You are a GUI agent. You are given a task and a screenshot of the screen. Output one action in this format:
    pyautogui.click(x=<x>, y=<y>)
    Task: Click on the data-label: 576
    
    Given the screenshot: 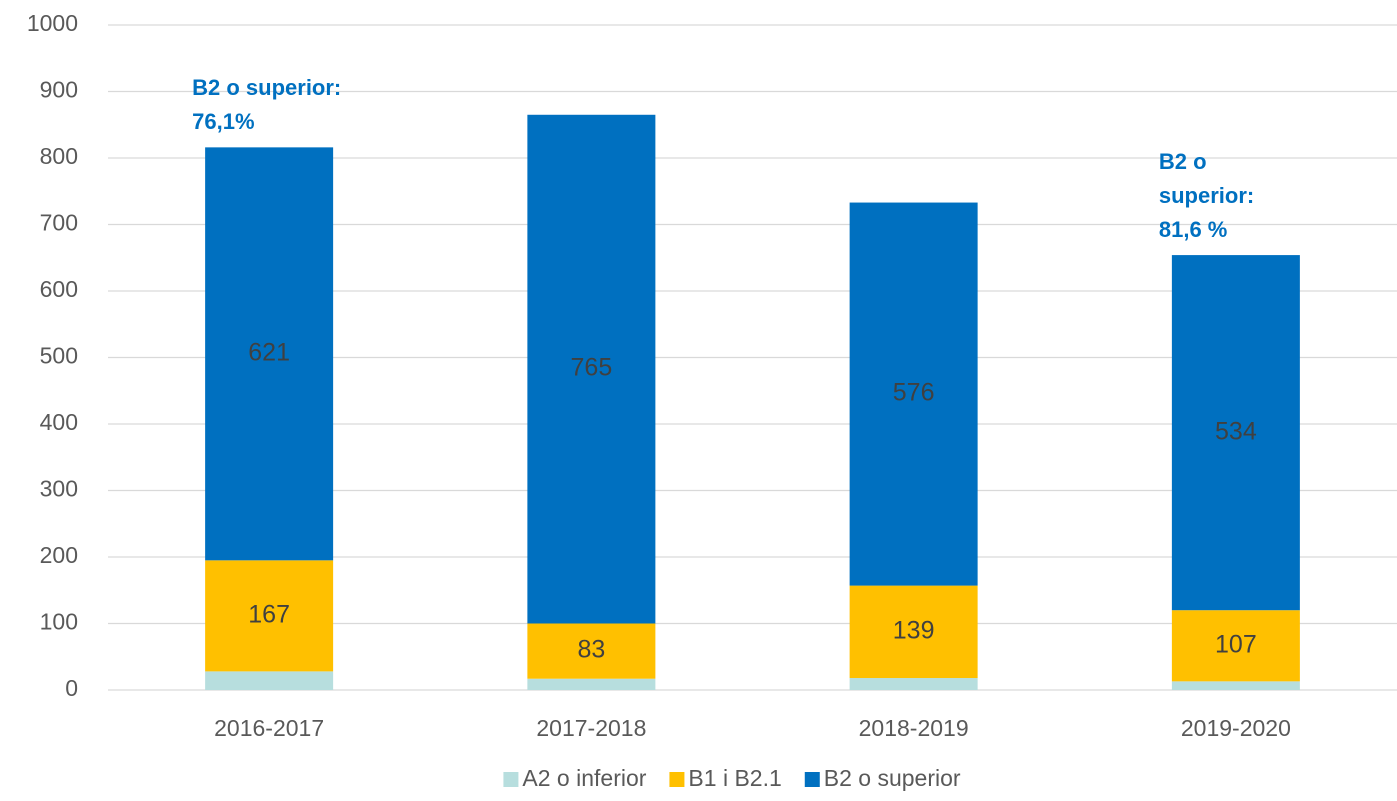 What is the action you would take?
    pyautogui.click(x=914, y=393)
    